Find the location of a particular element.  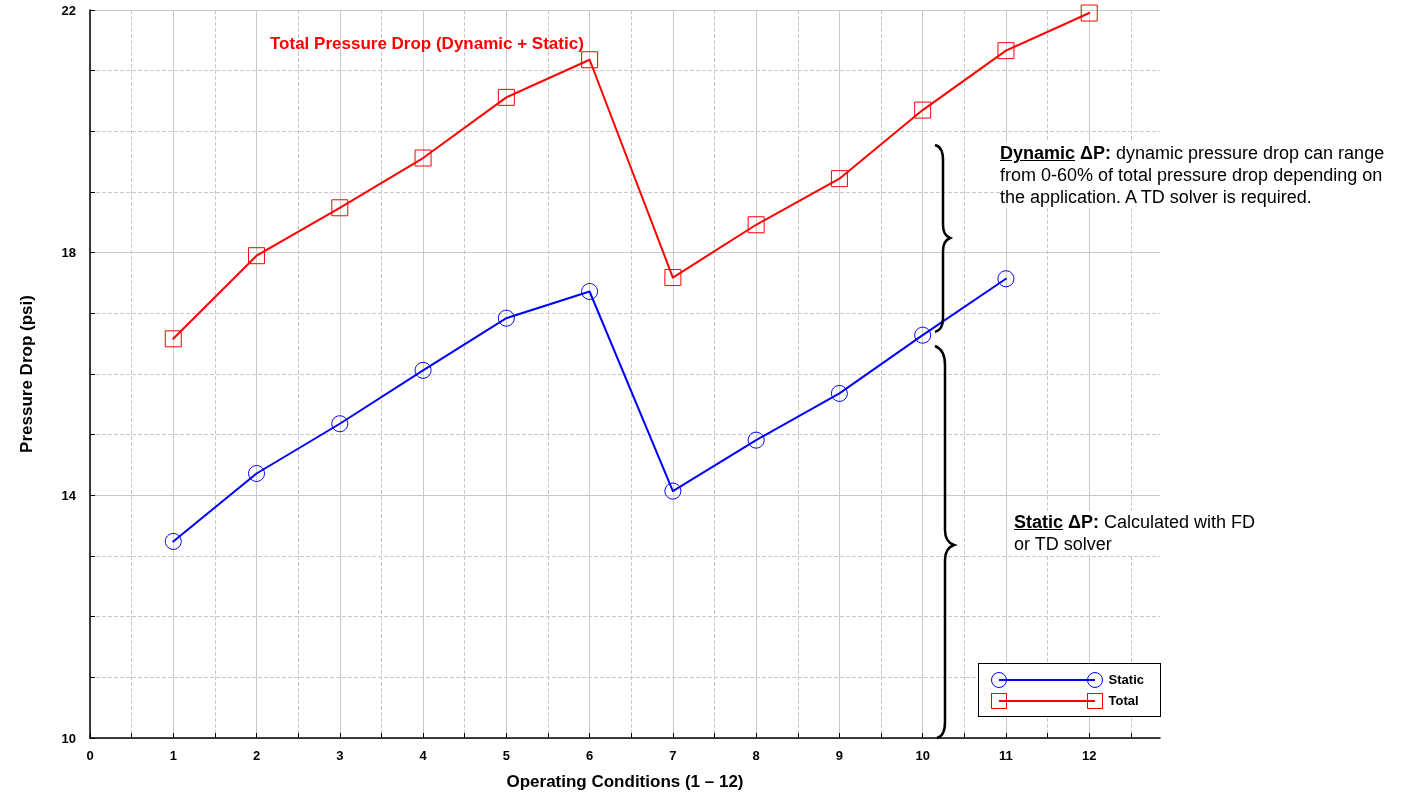

x-tick-label: 10 is located at coordinates (922, 755).